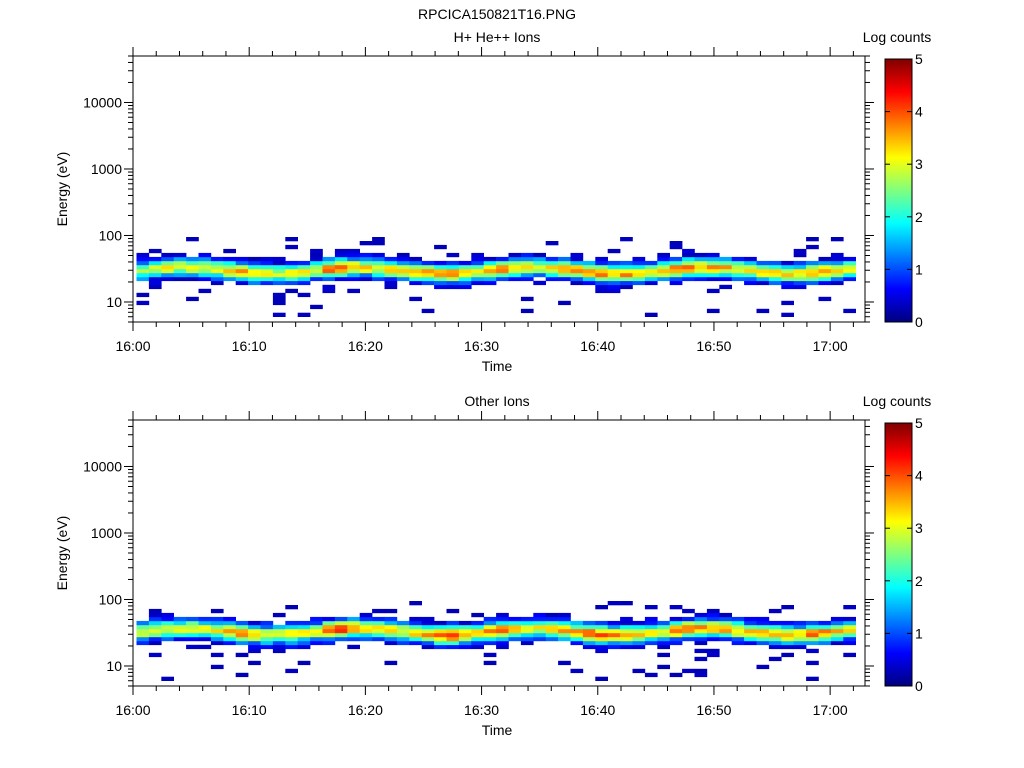 The width and height of the screenshot is (1024, 768). Describe the element at coordinates (497, 14) in the screenshot. I see `figure-title: RPCICA150821T16.PNG` at that location.